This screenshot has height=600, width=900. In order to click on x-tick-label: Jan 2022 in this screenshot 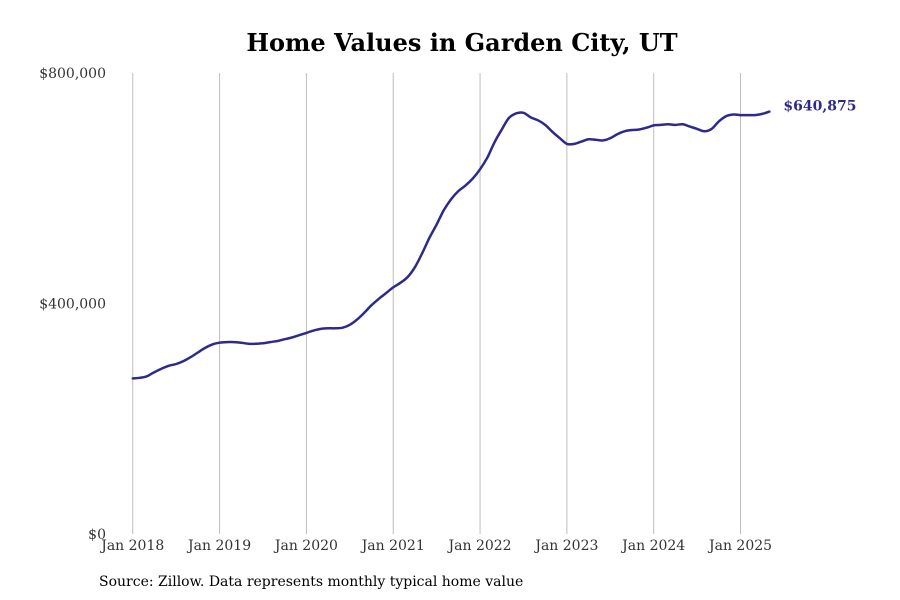, I will do `click(479, 546)`.